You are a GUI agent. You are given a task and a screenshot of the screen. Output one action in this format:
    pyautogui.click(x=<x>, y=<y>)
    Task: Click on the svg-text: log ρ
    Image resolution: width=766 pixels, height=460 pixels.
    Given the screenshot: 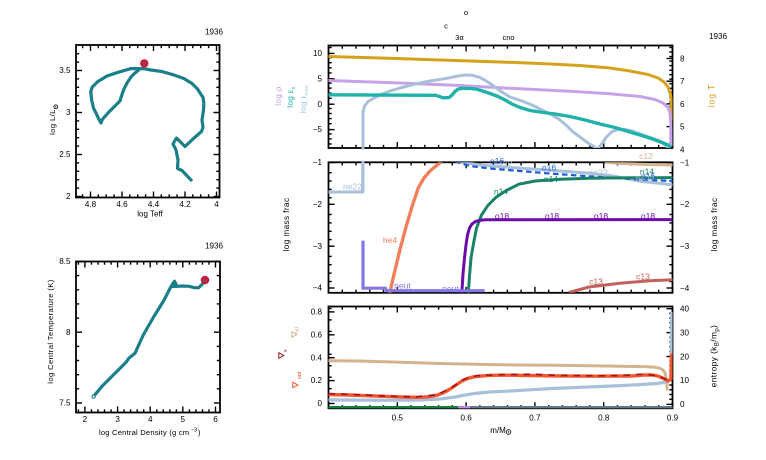 What is the action you would take?
    pyautogui.click(x=278, y=95)
    